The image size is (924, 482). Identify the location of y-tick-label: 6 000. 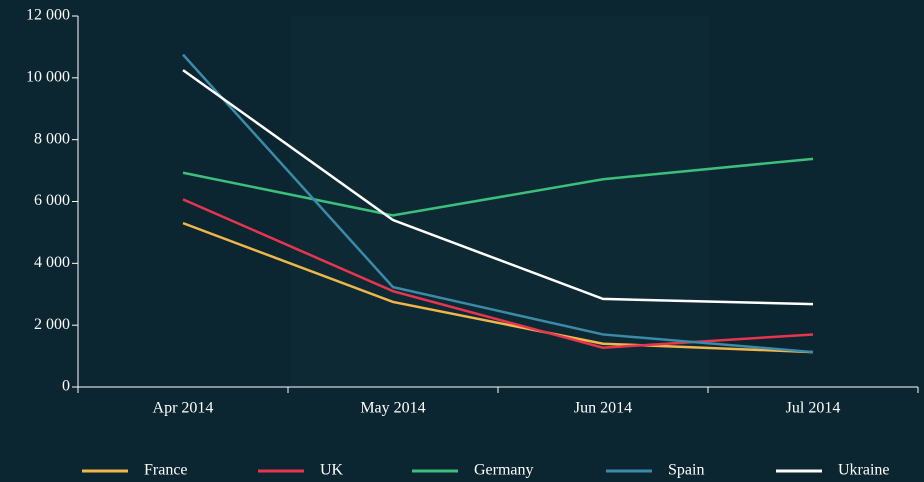
(52, 200).